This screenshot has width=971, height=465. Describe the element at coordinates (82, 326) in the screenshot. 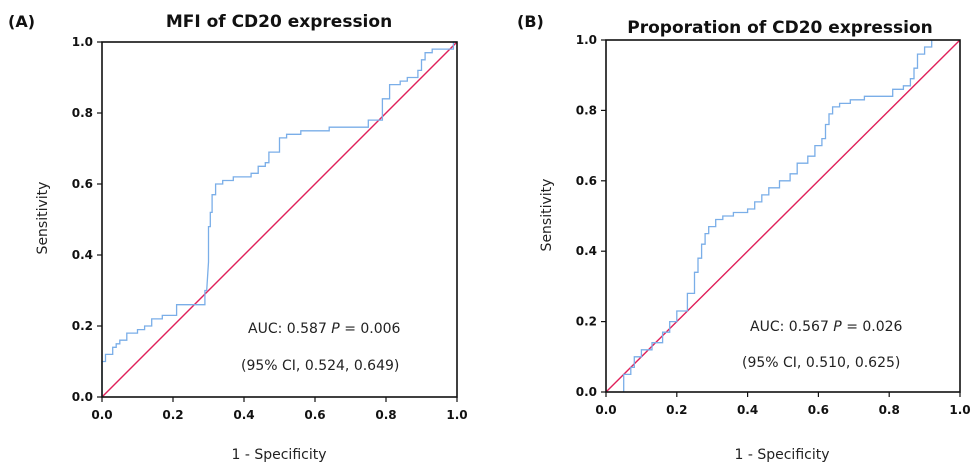

I see `panel-a-y-tick-label: 0.2` at that location.